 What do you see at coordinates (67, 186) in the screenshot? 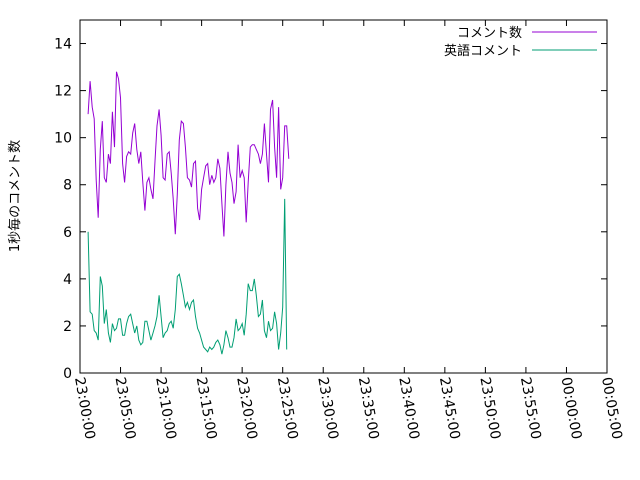
I see `y-tick-label: 8` at bounding box center [67, 186].